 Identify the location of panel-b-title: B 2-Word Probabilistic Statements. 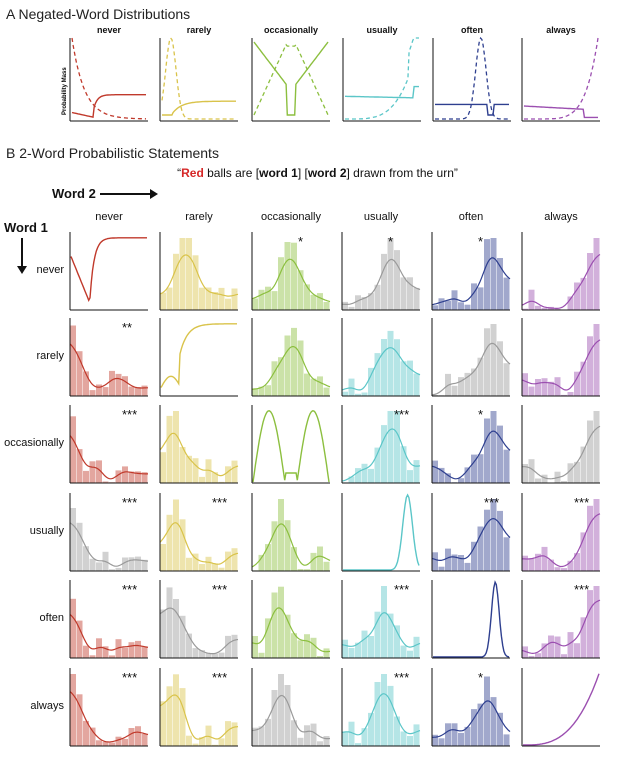
(112, 153).